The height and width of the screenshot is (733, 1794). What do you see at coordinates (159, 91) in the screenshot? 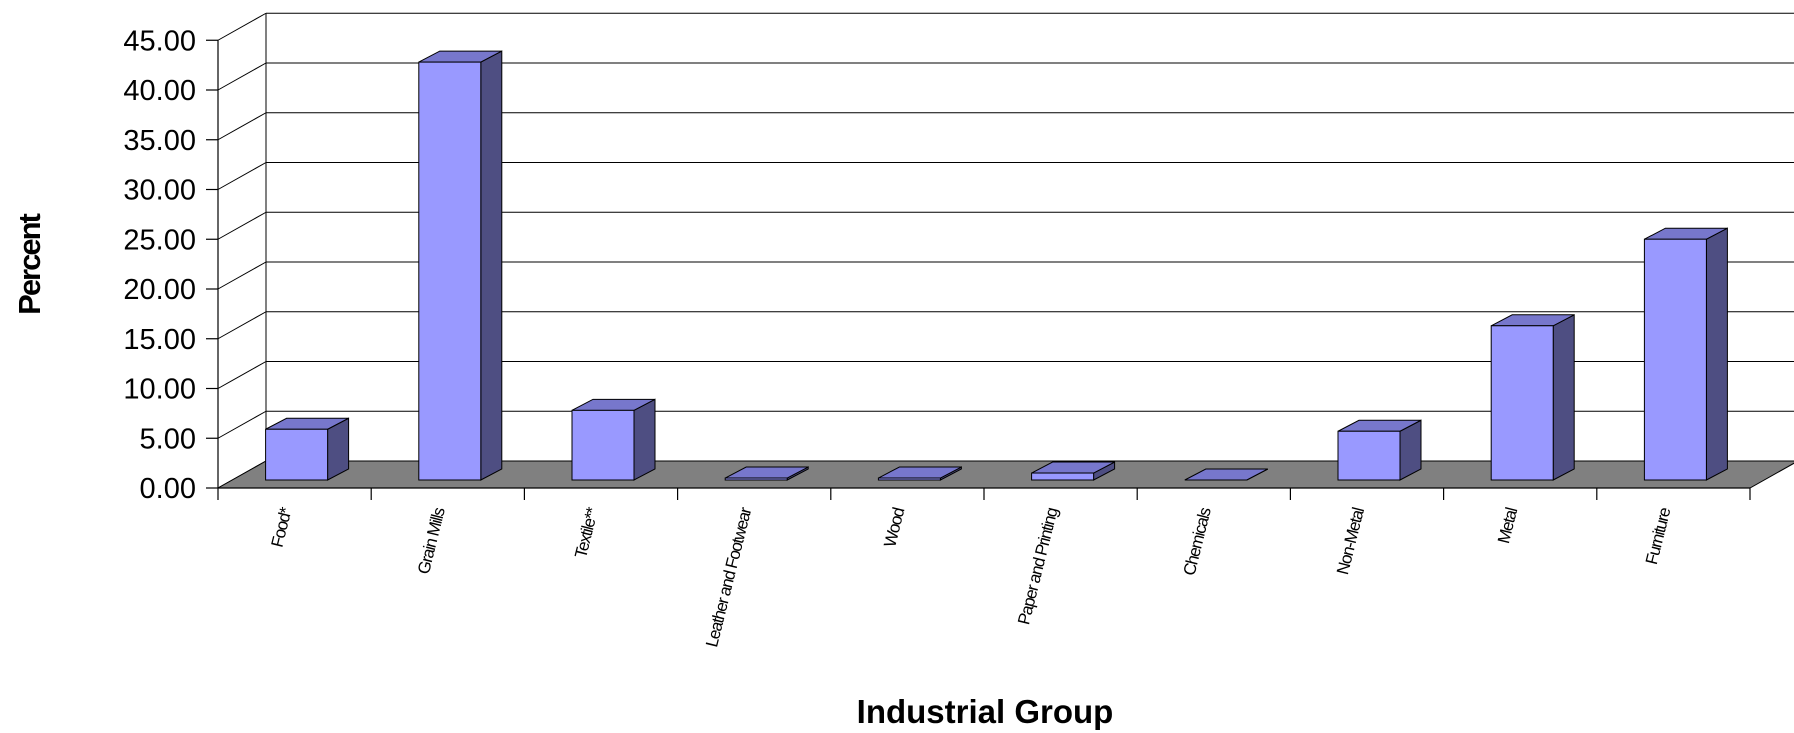
I see `y-tick-label: 40.00` at bounding box center [159, 91].